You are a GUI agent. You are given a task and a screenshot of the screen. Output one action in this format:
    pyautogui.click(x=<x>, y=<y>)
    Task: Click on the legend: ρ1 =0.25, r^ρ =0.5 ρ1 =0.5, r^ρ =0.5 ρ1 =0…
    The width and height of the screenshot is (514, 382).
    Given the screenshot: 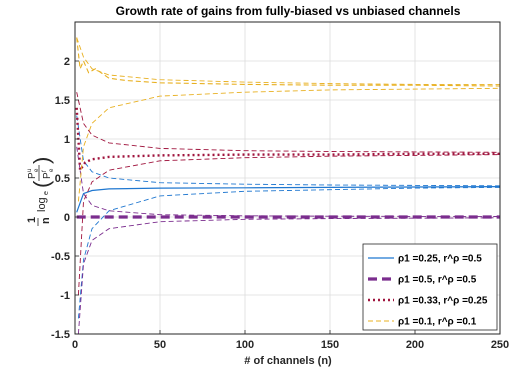 What is the action you would take?
    pyautogui.click(x=430, y=287)
    